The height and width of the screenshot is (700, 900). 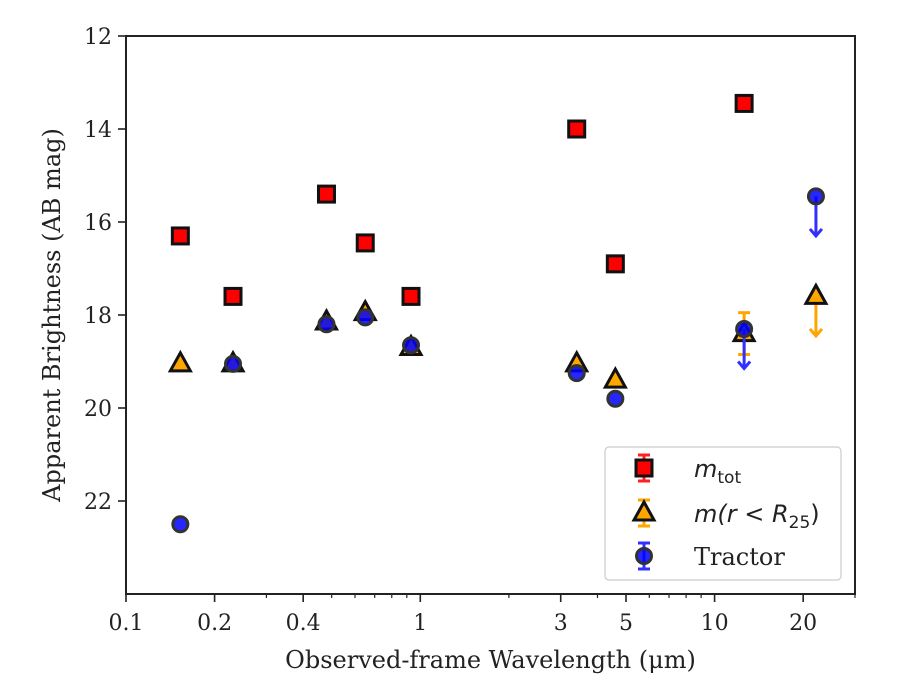 I want to click on legend-tractor-label: Tractor, so click(x=739, y=557).